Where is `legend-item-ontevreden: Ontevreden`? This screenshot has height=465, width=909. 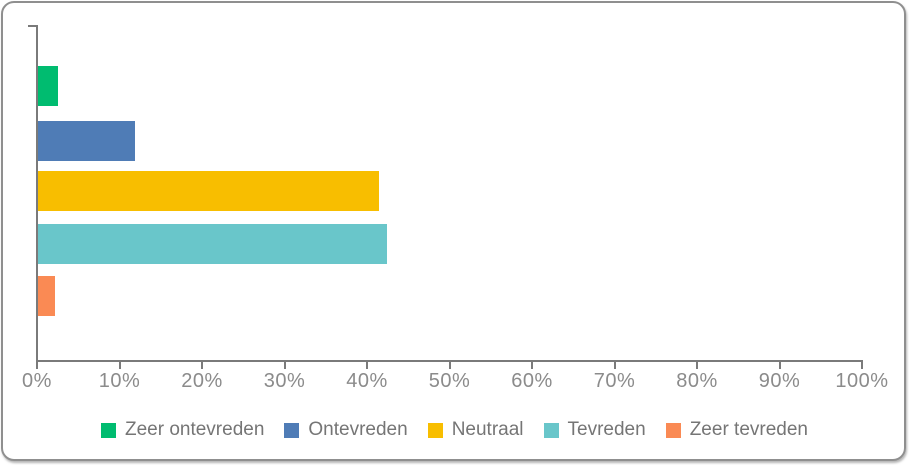 legend-item-ontevreden: Ontevreden is located at coordinates (346, 430).